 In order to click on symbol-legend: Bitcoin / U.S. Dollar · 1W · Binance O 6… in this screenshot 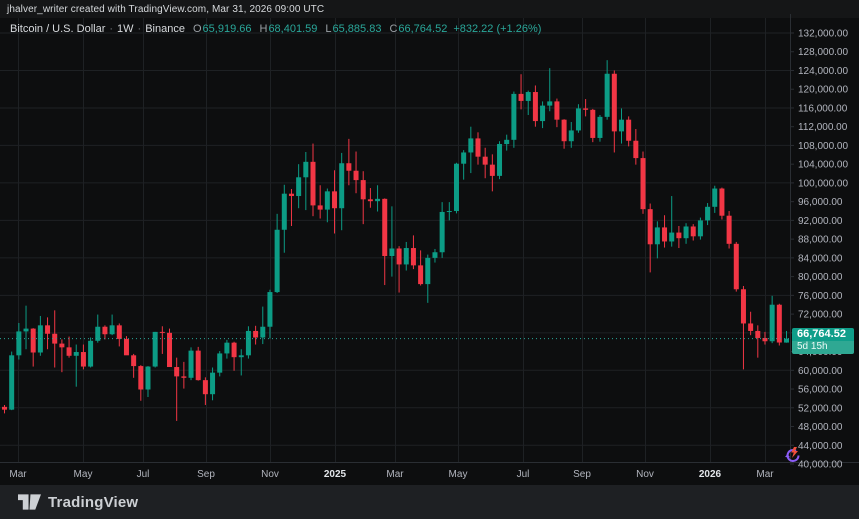, I will do `click(275, 29)`.